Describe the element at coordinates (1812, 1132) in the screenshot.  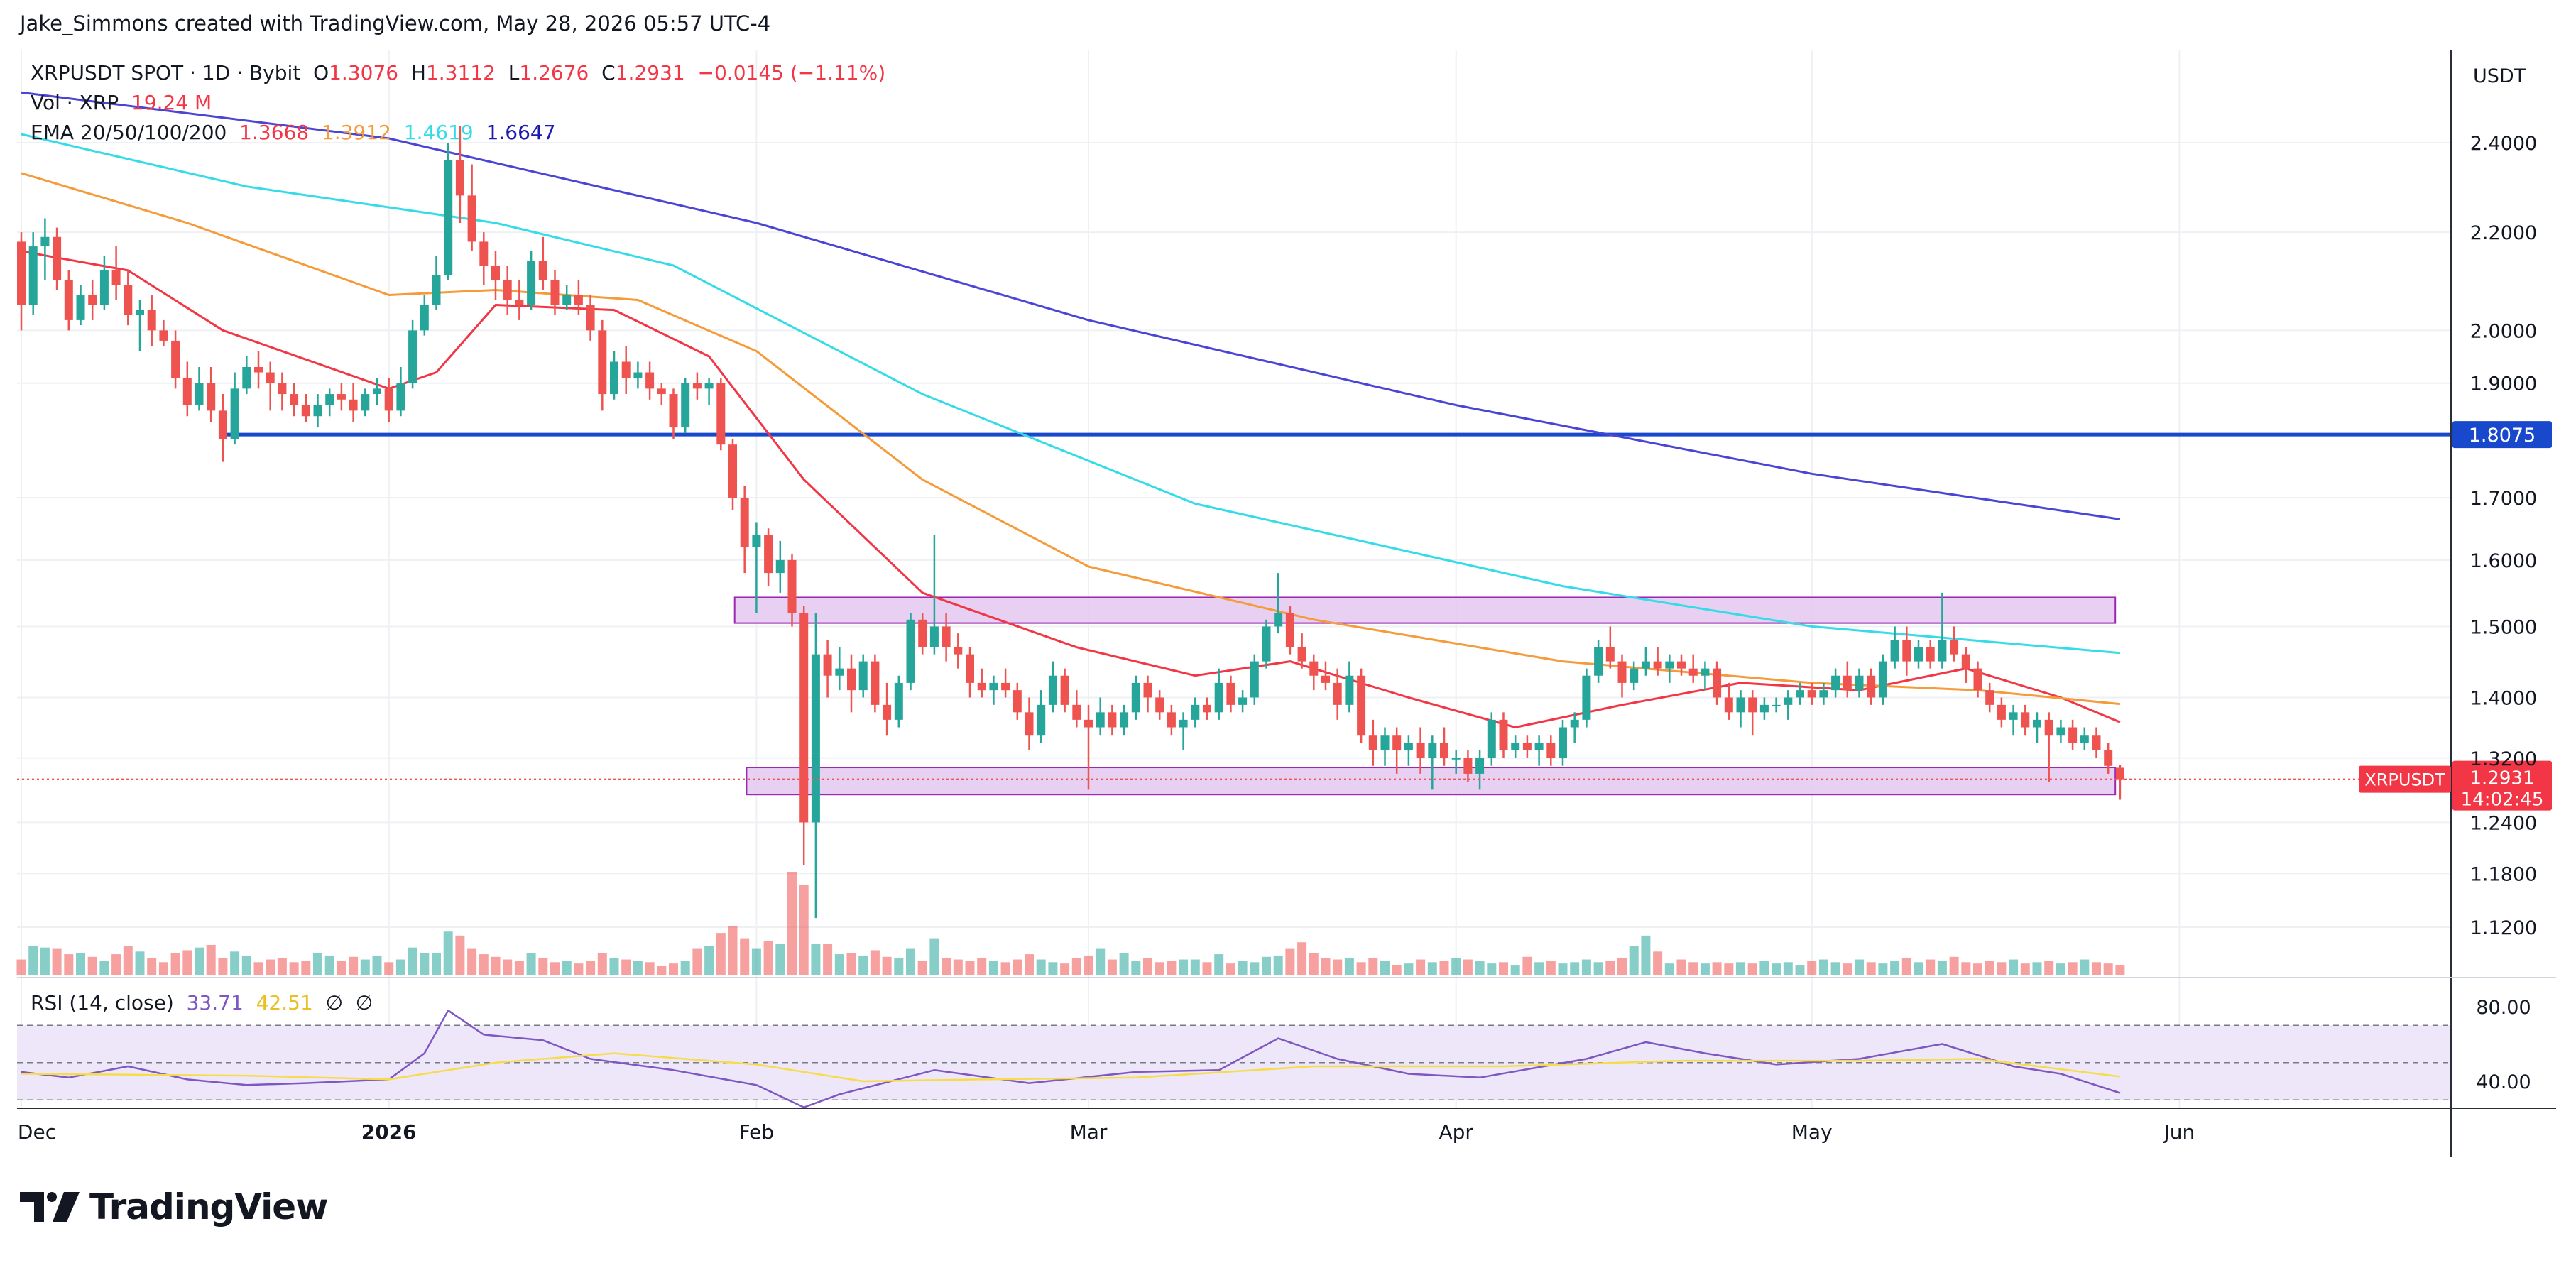
I see `time-tick-label: May` at that location.